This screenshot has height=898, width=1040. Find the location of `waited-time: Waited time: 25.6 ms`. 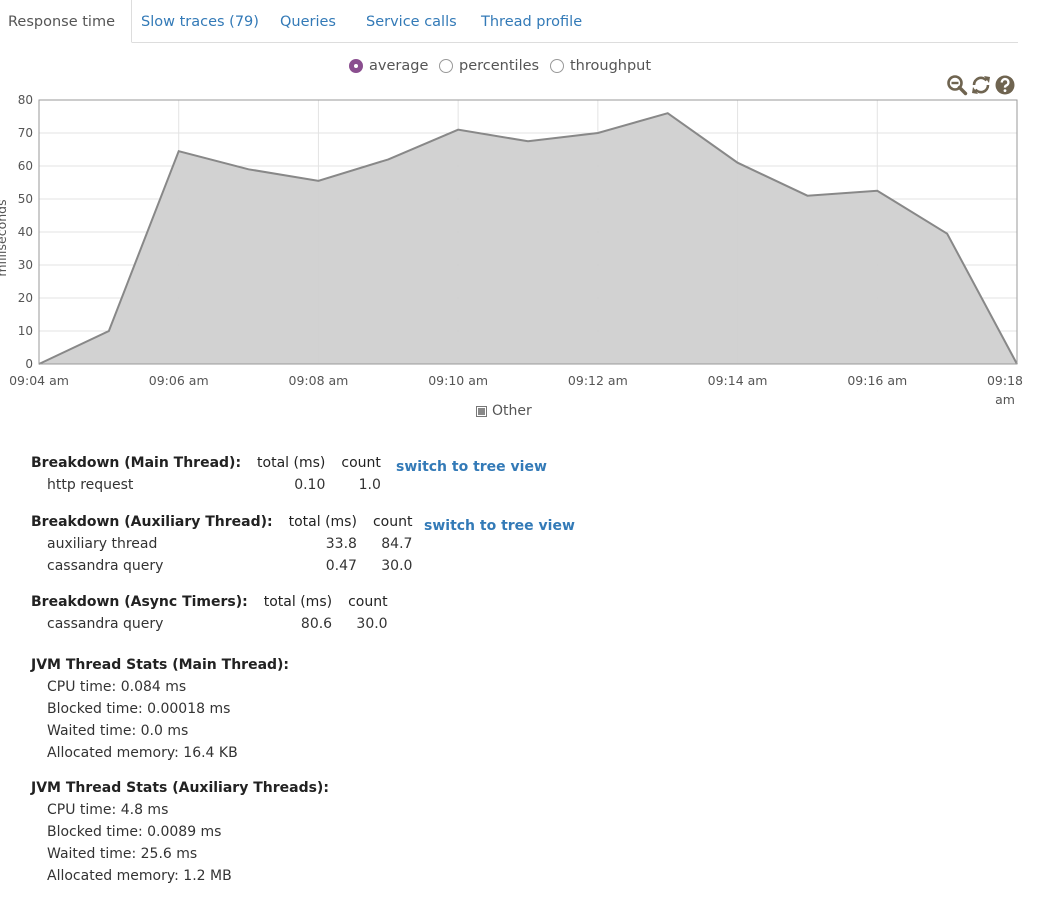

waited-time: Waited time: 25.6 ms is located at coordinates (122, 854).